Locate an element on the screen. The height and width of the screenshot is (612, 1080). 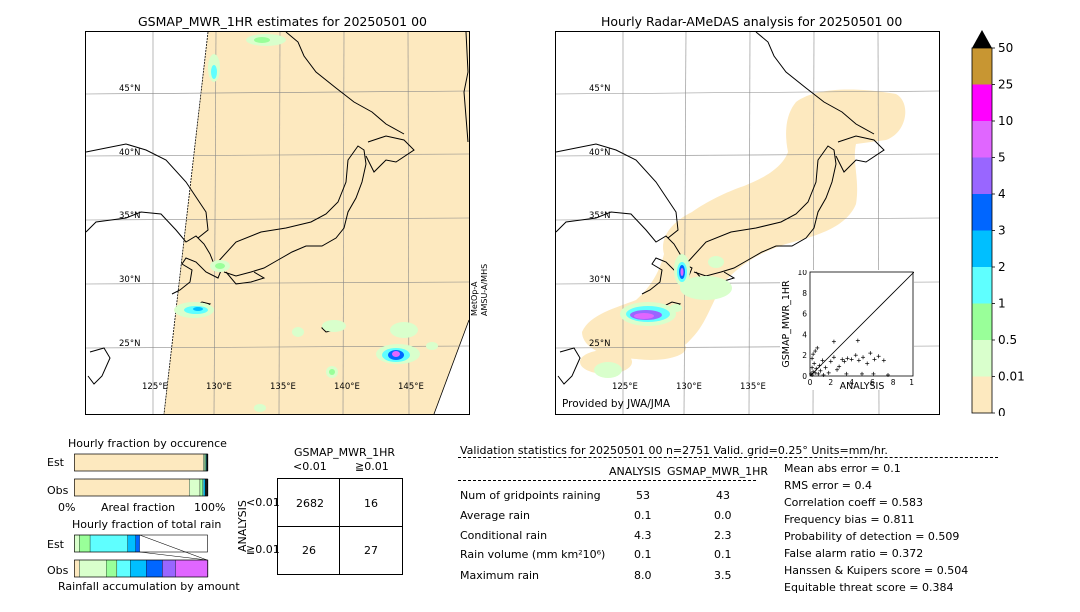
stat-analysis-2: 4.3 is located at coordinates (643, 535).